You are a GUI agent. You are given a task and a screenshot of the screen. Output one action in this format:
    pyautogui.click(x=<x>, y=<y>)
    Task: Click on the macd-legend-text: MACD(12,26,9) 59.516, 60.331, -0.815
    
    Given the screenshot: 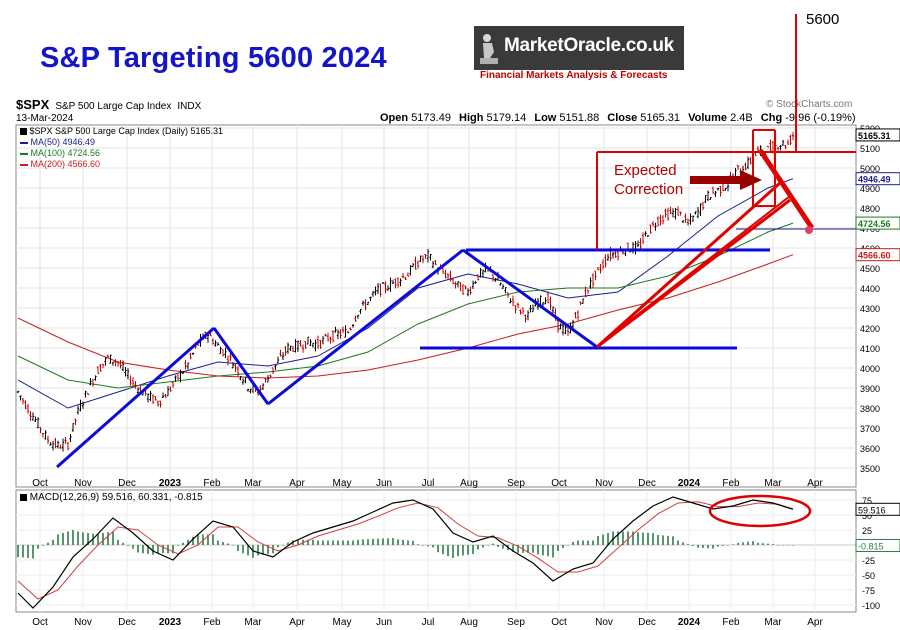 What is the action you would take?
    pyautogui.click(x=116, y=497)
    